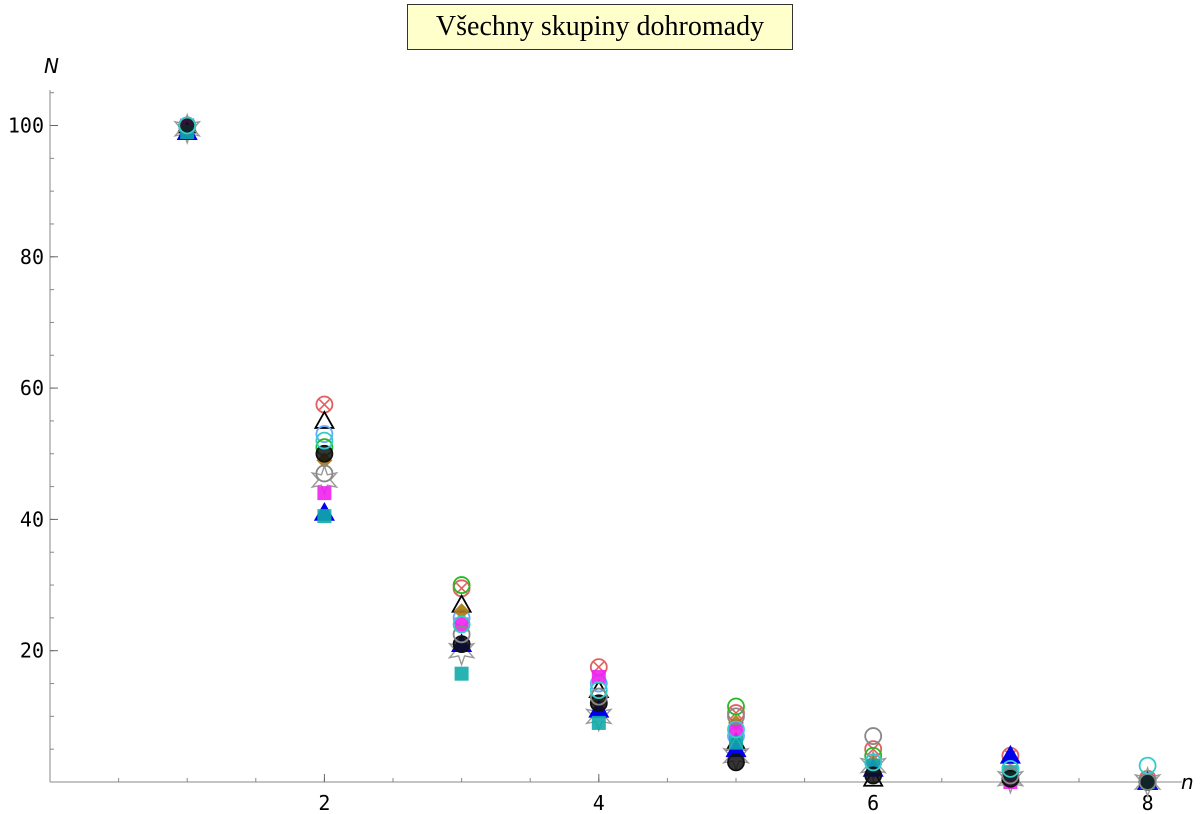  What do you see at coordinates (32, 519) in the screenshot?
I see `y-tick-label: 40` at bounding box center [32, 519].